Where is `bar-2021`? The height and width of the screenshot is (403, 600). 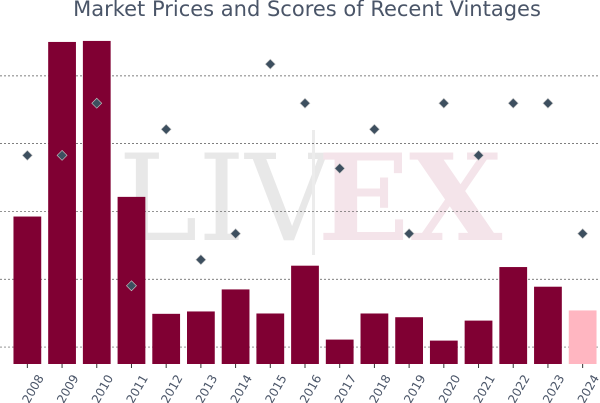
bar-2021 is located at coordinates (478, 342).